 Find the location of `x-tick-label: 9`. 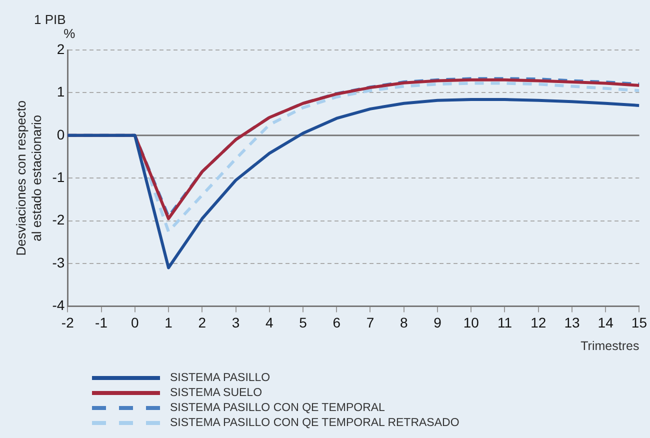

x-tick-label: 9 is located at coordinates (438, 322).